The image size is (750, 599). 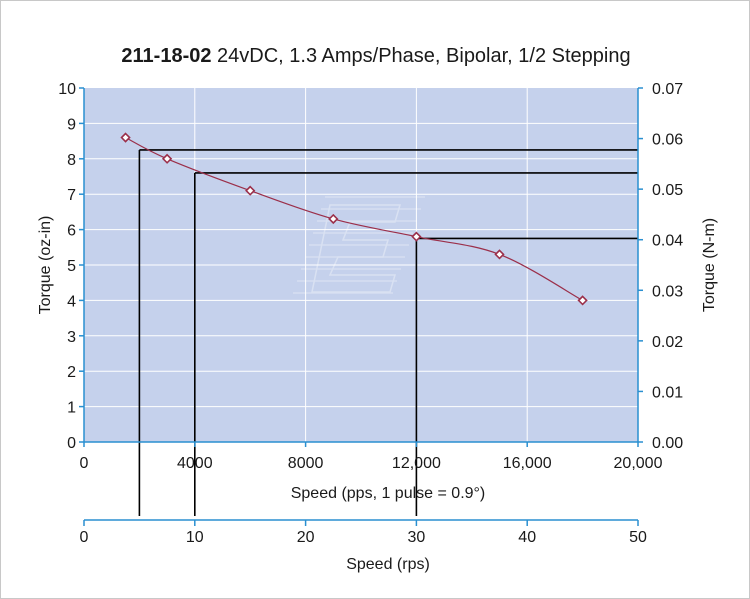 I want to click on y-tick-label: 2, so click(x=71, y=372).